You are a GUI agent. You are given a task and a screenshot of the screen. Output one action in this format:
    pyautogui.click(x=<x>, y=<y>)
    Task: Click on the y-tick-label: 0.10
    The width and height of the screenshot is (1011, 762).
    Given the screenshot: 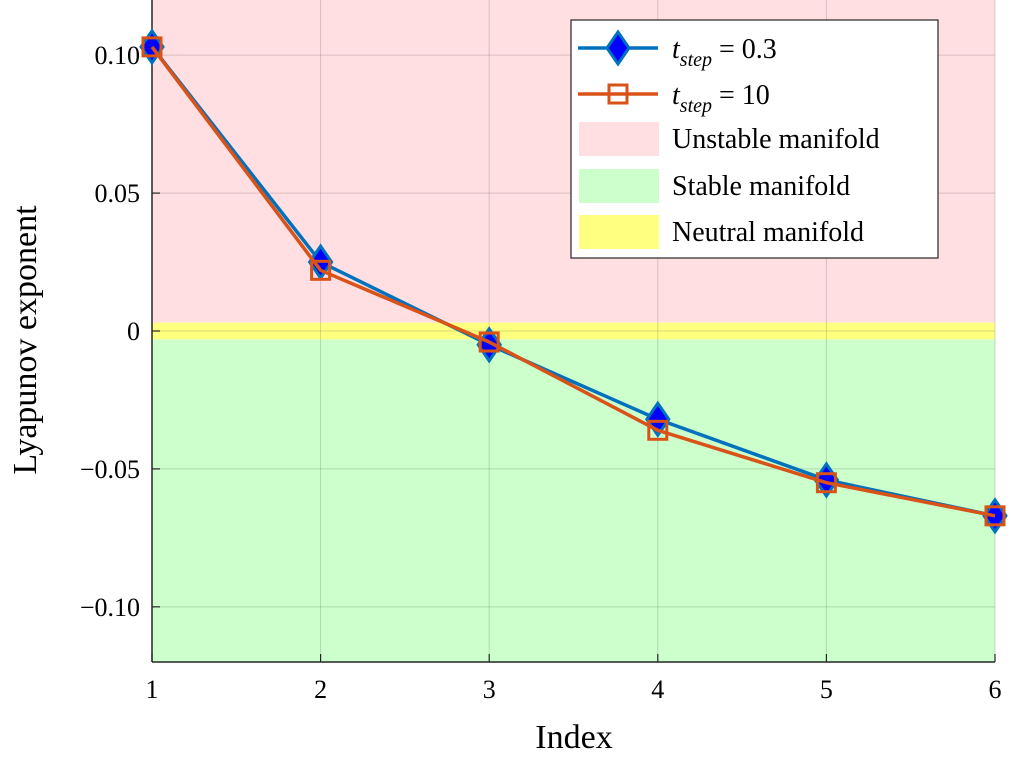 What is the action you would take?
    pyautogui.click(x=118, y=55)
    